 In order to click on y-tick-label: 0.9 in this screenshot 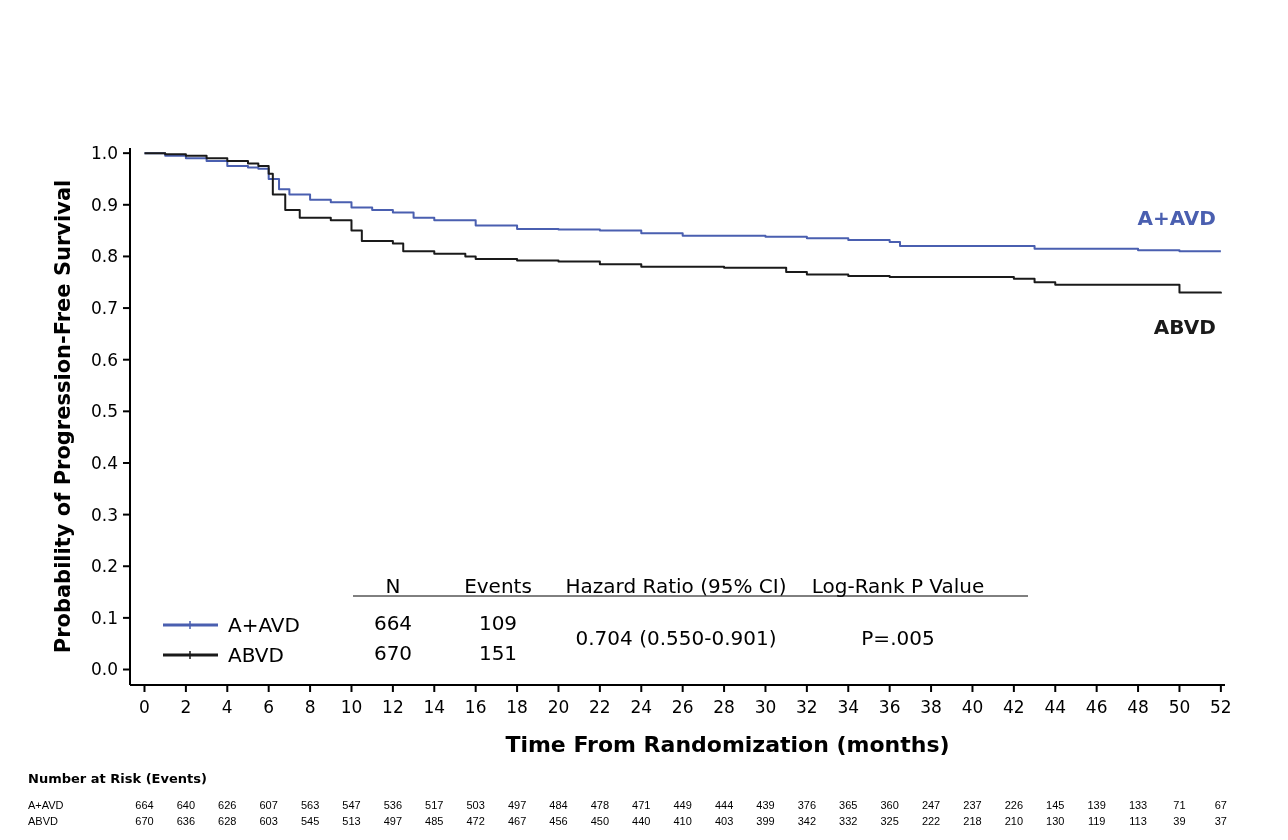, I will do `click(104, 204)`.